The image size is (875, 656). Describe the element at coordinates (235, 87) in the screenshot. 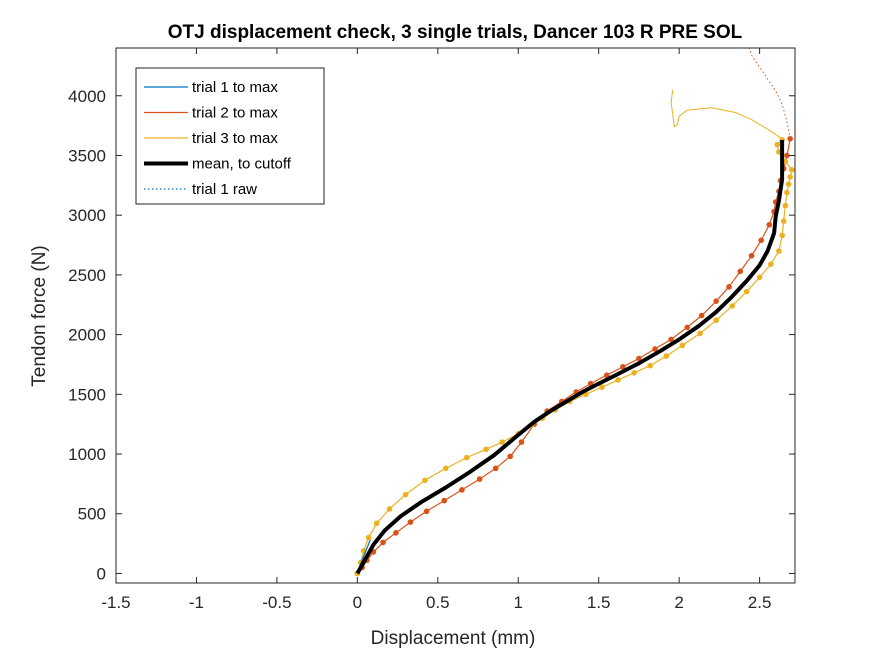

I see `legend-entry: trial 1 to max` at that location.